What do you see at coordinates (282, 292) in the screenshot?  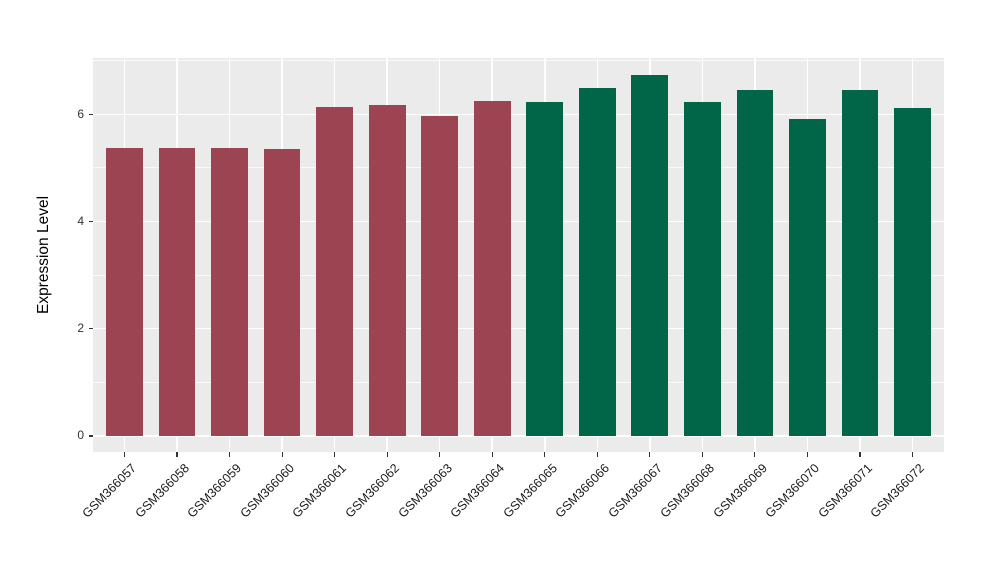 I see `bar-GSM366060` at bounding box center [282, 292].